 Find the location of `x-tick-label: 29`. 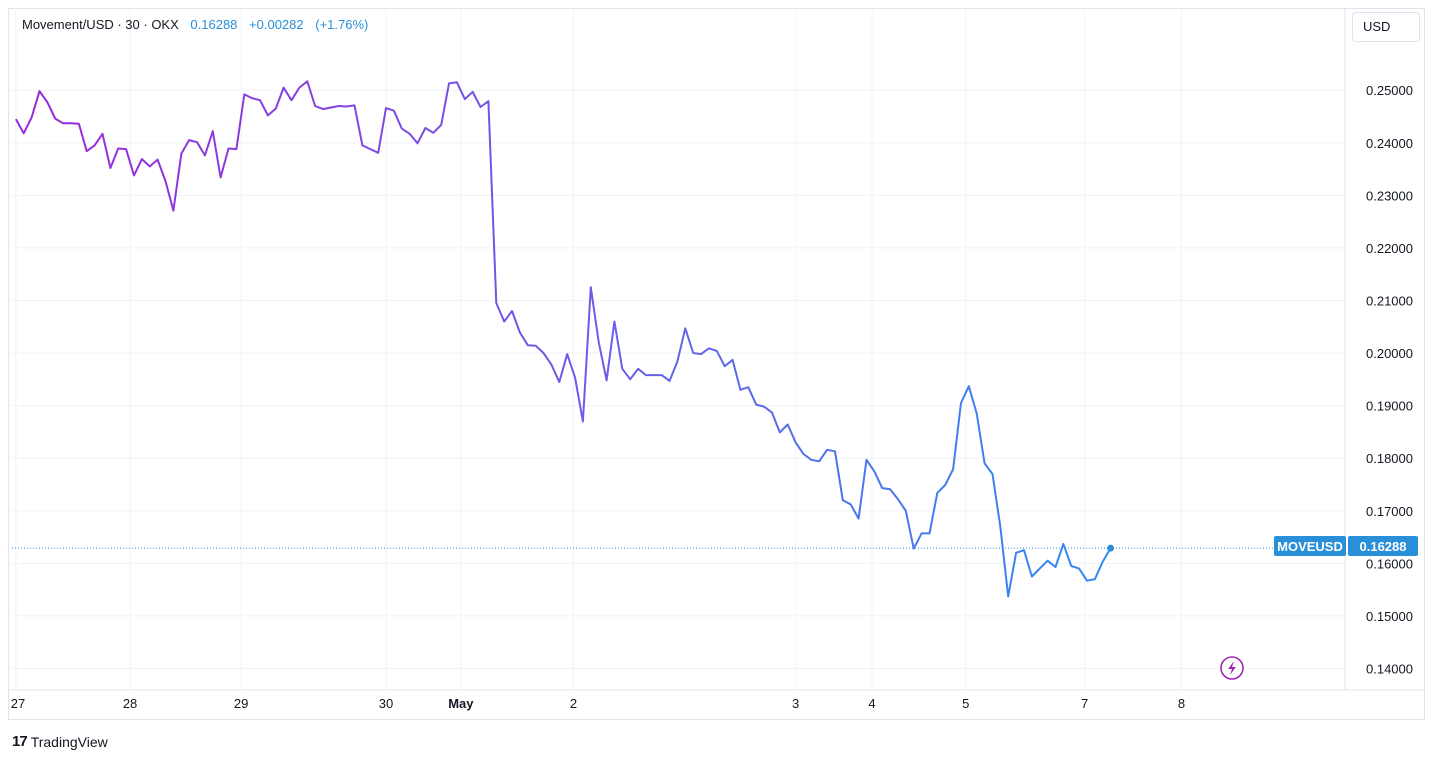

x-tick-label: 29 is located at coordinates (241, 703).